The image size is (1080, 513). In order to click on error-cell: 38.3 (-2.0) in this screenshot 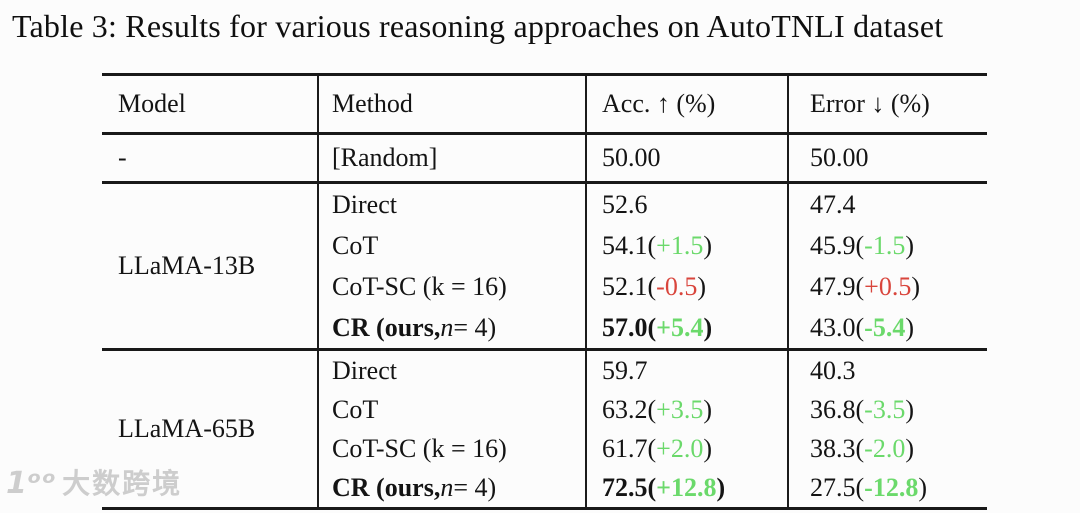, I will do `click(887, 448)`.